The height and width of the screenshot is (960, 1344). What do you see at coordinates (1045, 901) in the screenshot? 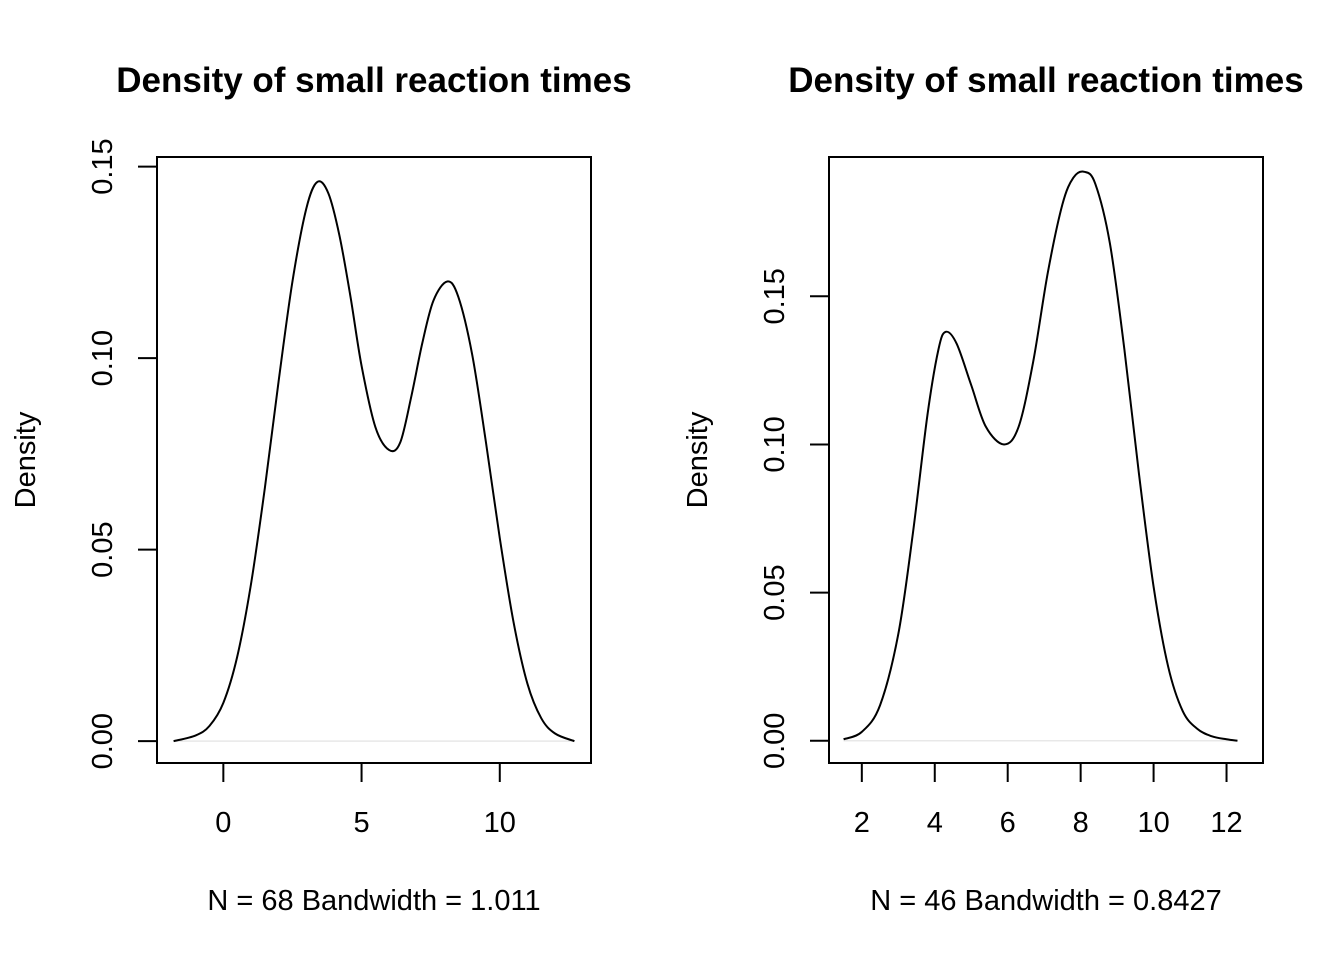
I see `panel-2-x-axis-label: N = 46 Bandwidth = 0.8427` at bounding box center [1045, 901].